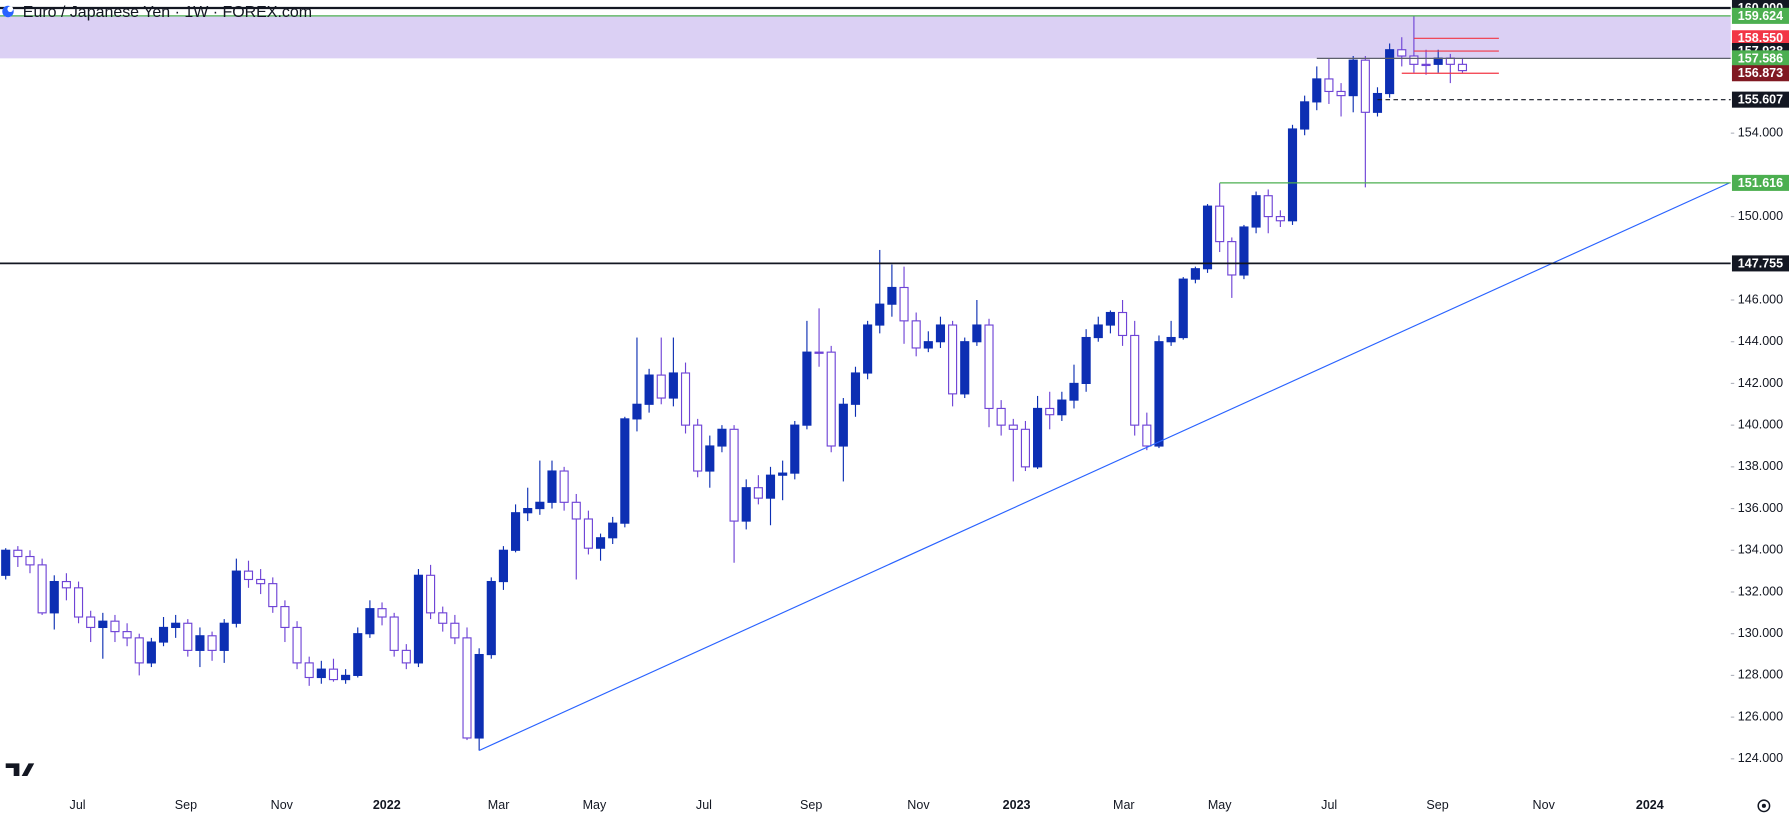  Describe the element at coordinates (1017, 805) in the screenshot. I see `x-tick-label: 2023` at that location.